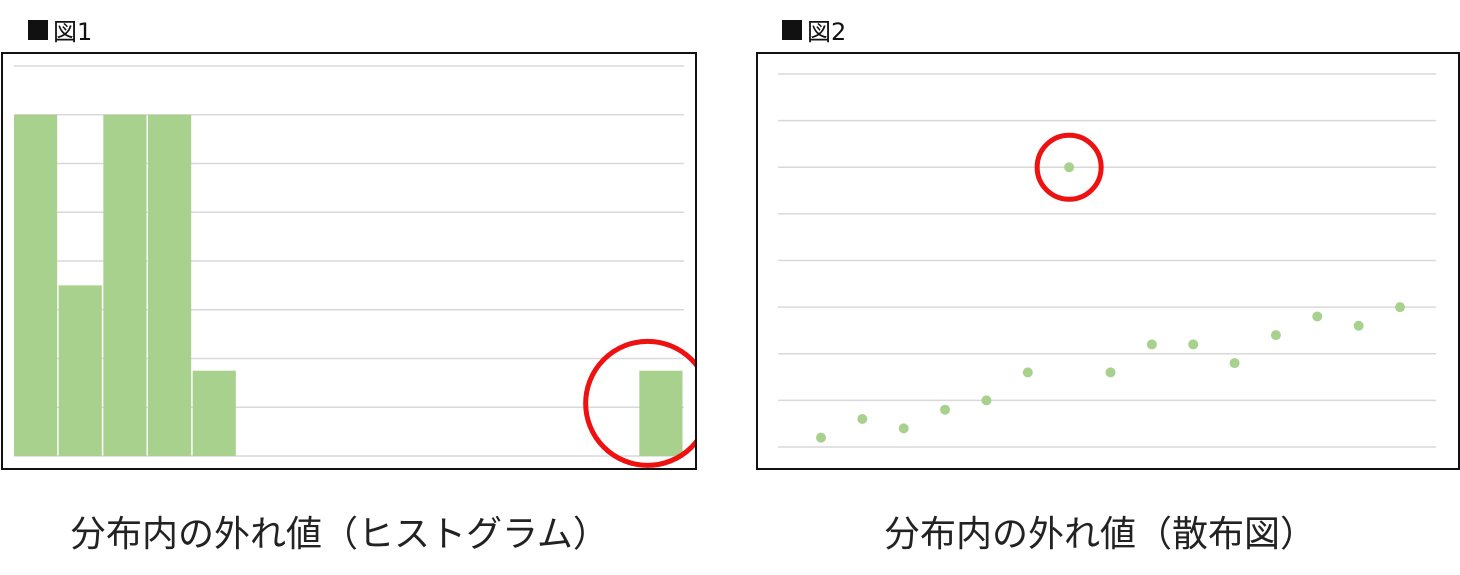  Describe the element at coordinates (1100, 534) in the screenshot. I see `figure-2-caption: 分布内の外れ値（散布図）` at that location.